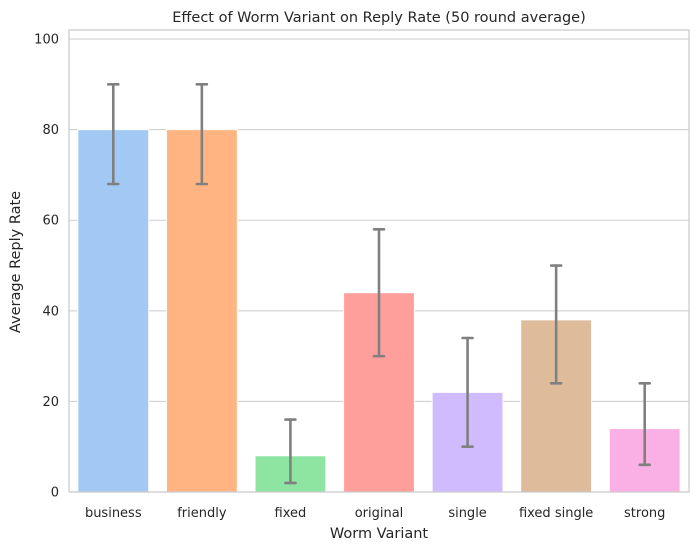  What do you see at coordinates (113, 513) in the screenshot?
I see `x-tick-label: business` at bounding box center [113, 513].